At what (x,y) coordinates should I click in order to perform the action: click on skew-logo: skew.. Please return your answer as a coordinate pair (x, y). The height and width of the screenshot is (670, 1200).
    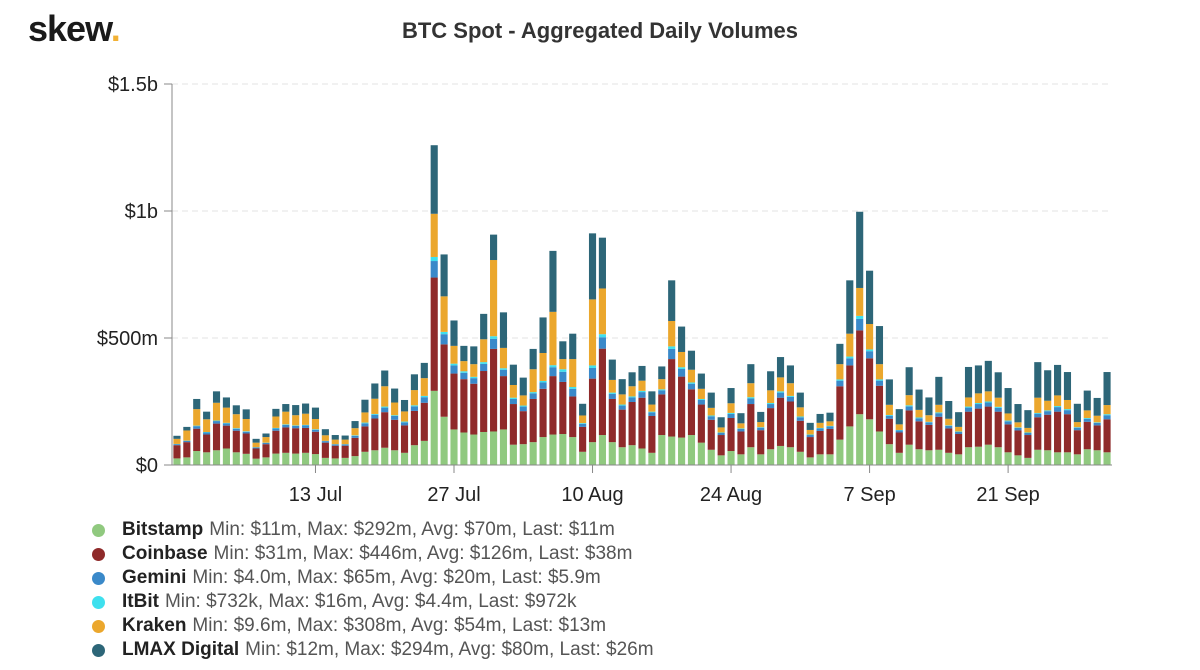
    Looking at the image, I should click on (74, 29).